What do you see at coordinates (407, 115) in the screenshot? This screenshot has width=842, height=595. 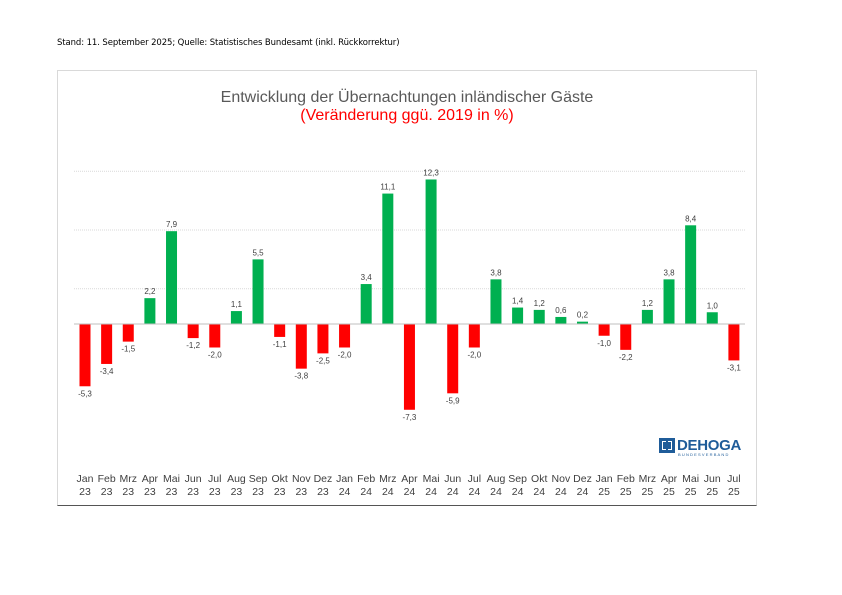 I see `chart-subtitle: (Veränderung ggü. 2019 in %)` at bounding box center [407, 115].